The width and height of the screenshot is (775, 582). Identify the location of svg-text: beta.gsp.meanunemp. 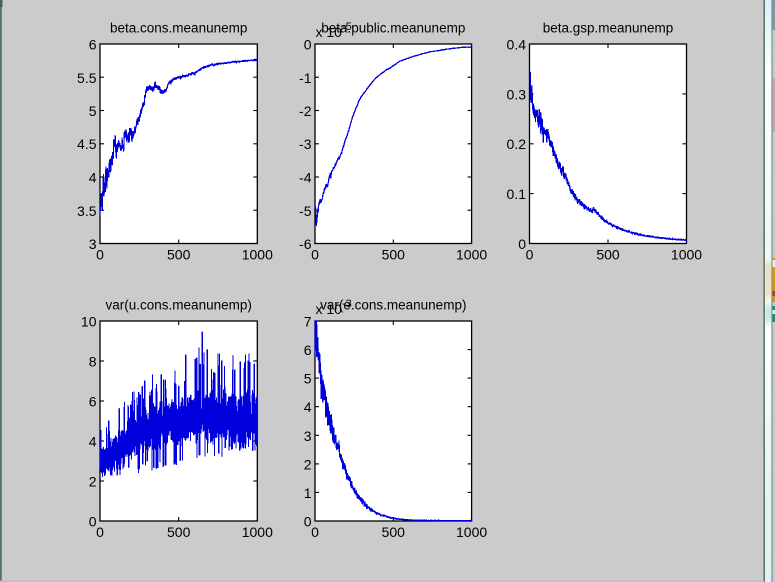
(608, 28).